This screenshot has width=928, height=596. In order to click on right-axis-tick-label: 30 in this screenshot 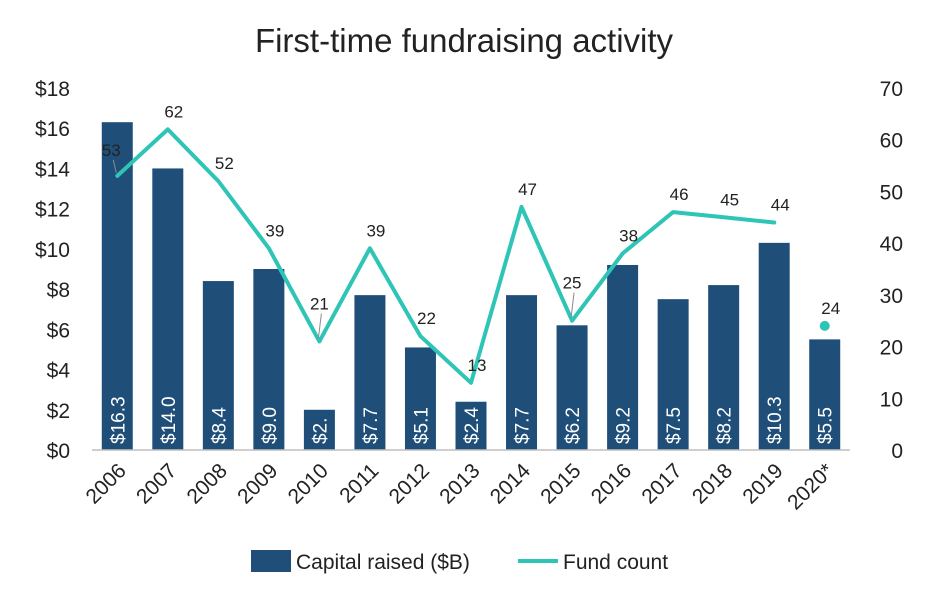, I will do `click(891, 296)`.